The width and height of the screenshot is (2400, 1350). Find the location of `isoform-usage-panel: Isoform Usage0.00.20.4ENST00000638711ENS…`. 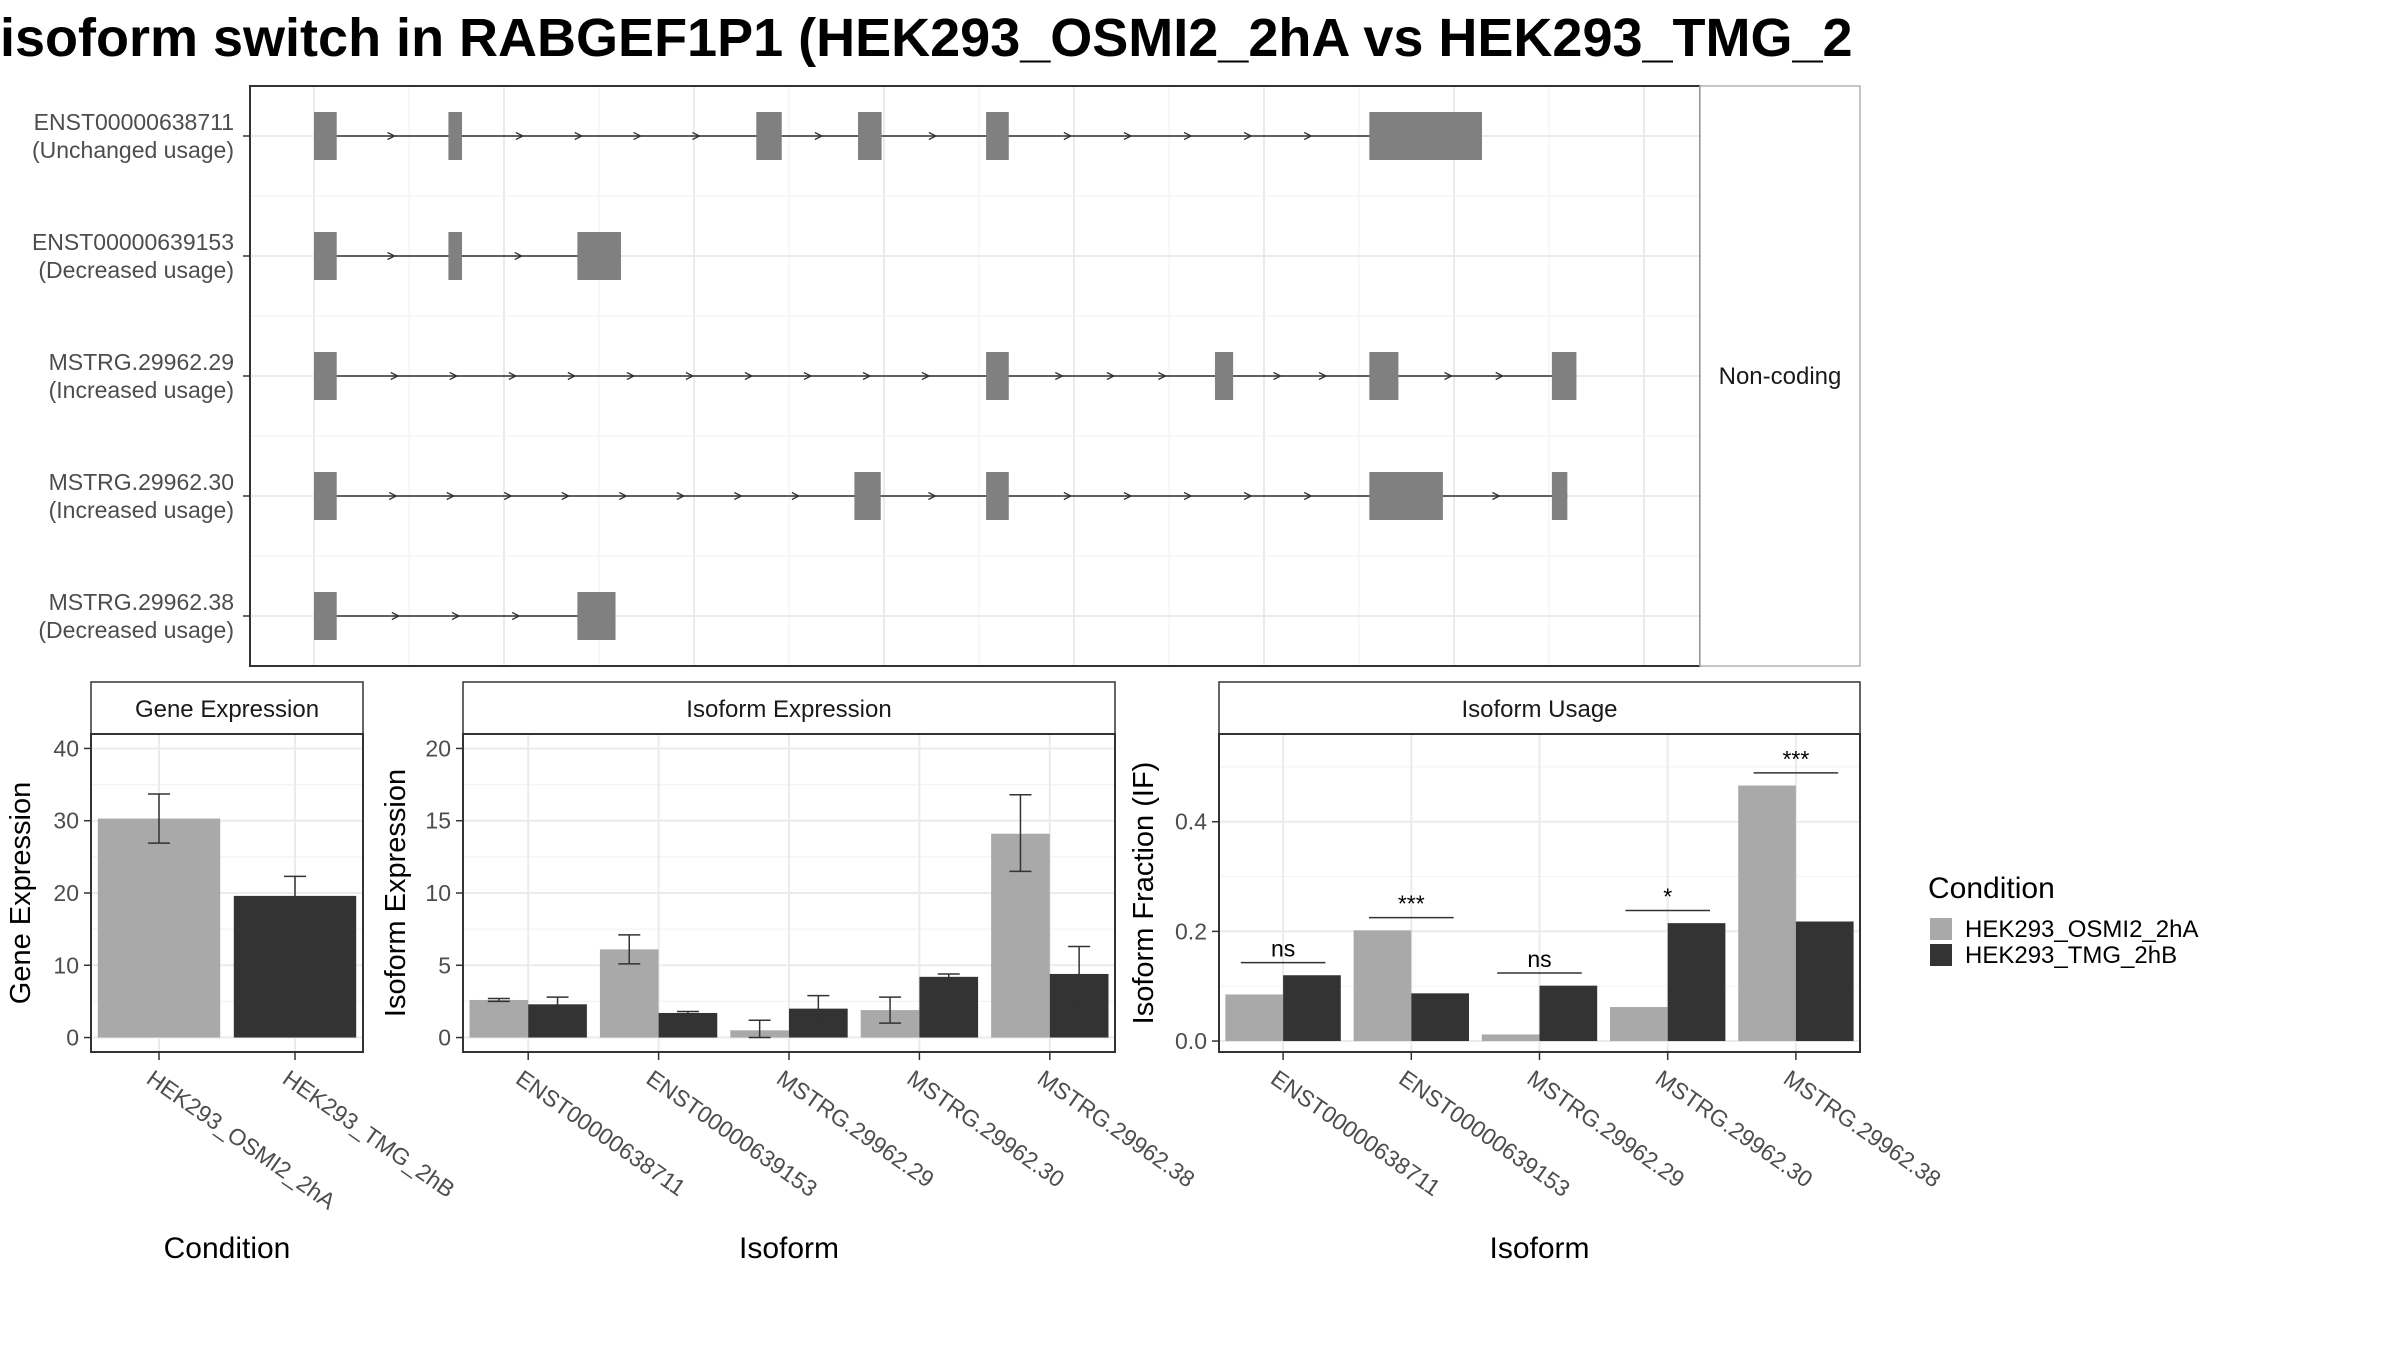

isoform-usage-panel: Isoform Usage0.00.20.4ENST00000638711ENS… is located at coordinates (1537, 973).